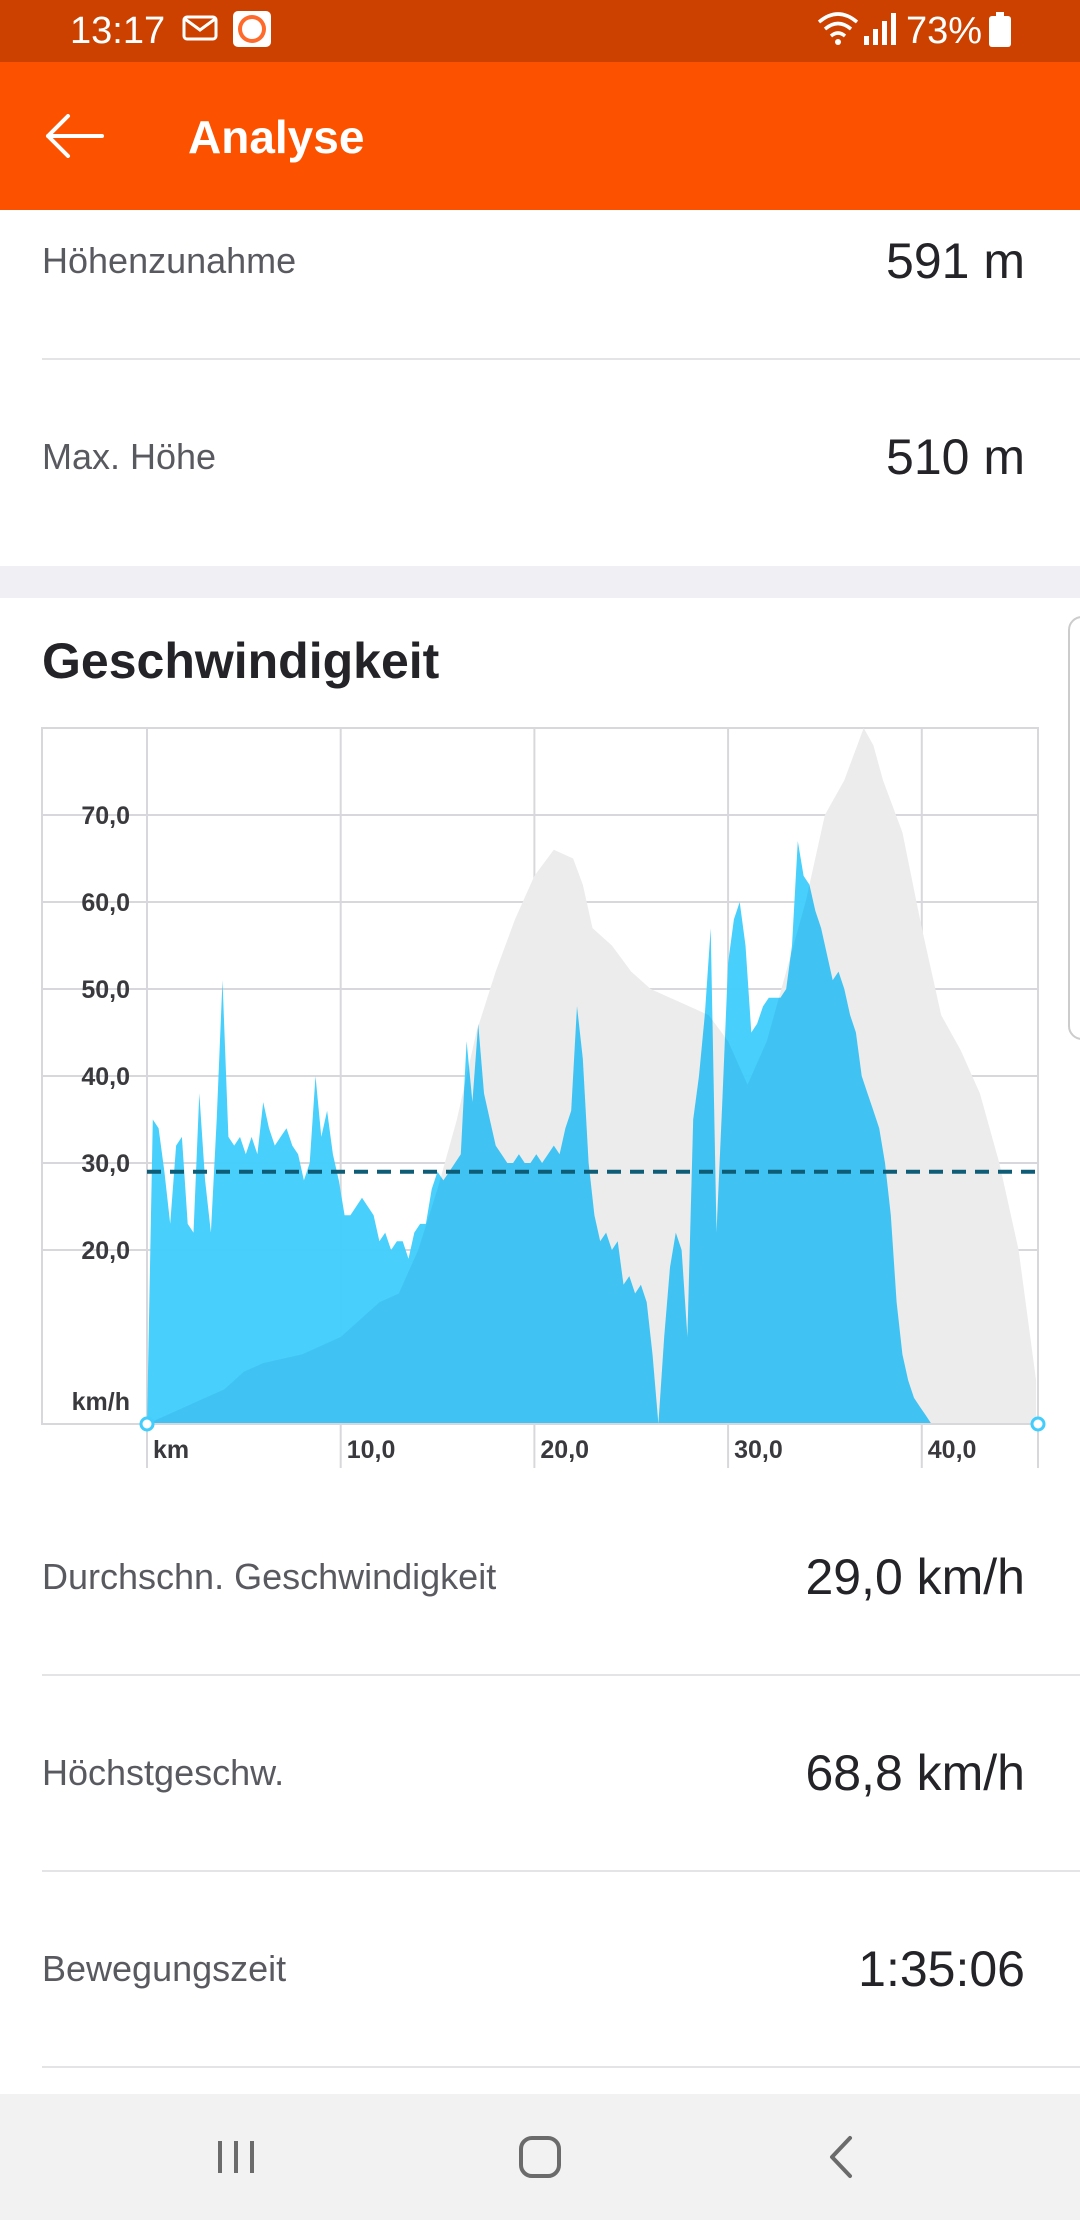 Image resolution: width=1080 pixels, height=2220 pixels. Describe the element at coordinates (955, 261) in the screenshot. I see `stat-value: 591 m` at that location.